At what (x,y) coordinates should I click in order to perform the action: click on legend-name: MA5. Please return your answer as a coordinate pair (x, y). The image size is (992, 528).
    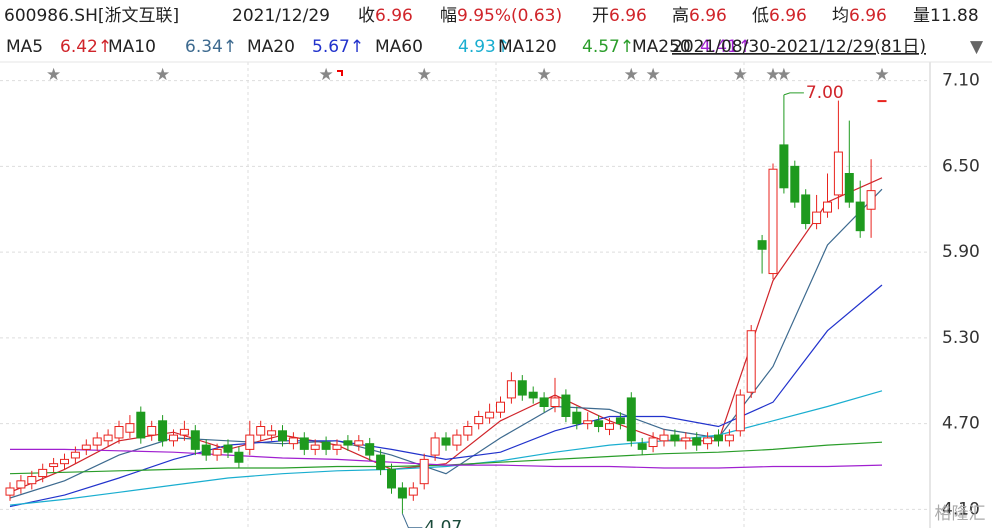
    Looking at the image, I should click on (24, 47).